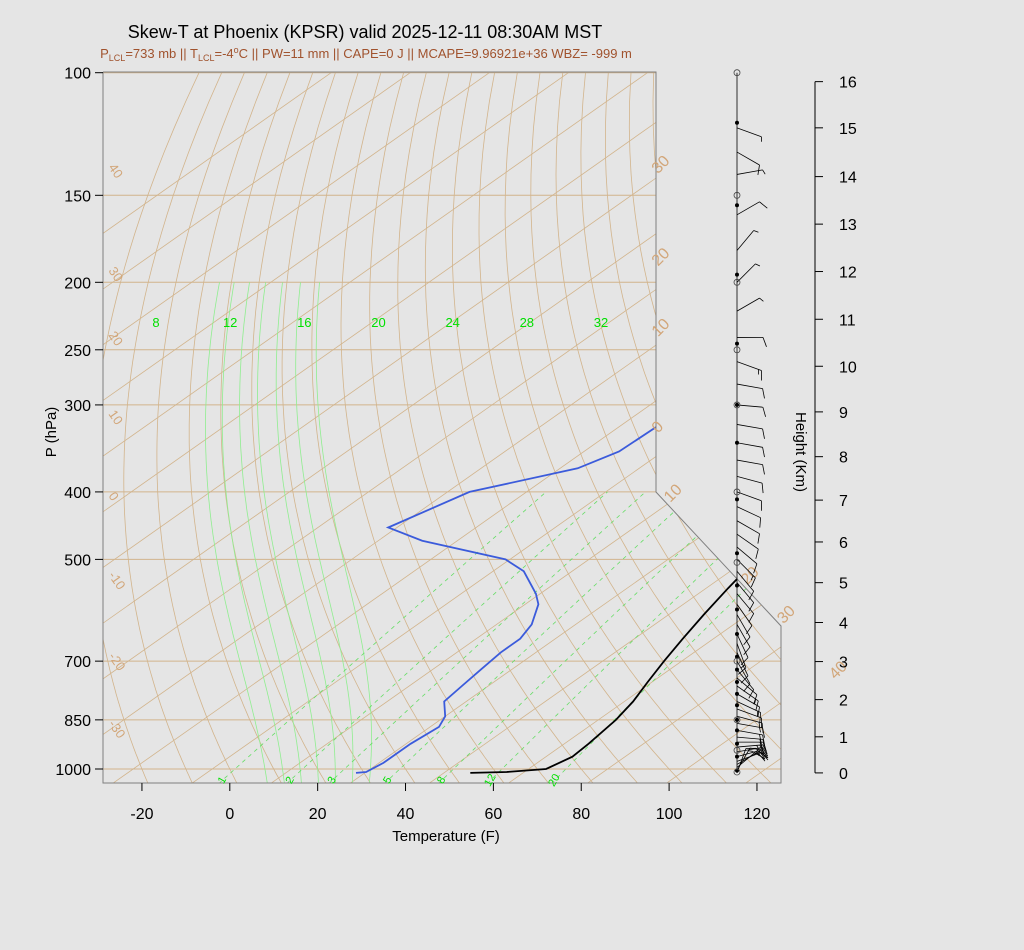 This screenshot has width=1024, height=950. Describe the element at coordinates (77, 662) in the screenshot. I see `p-tick-label: 700` at that location.